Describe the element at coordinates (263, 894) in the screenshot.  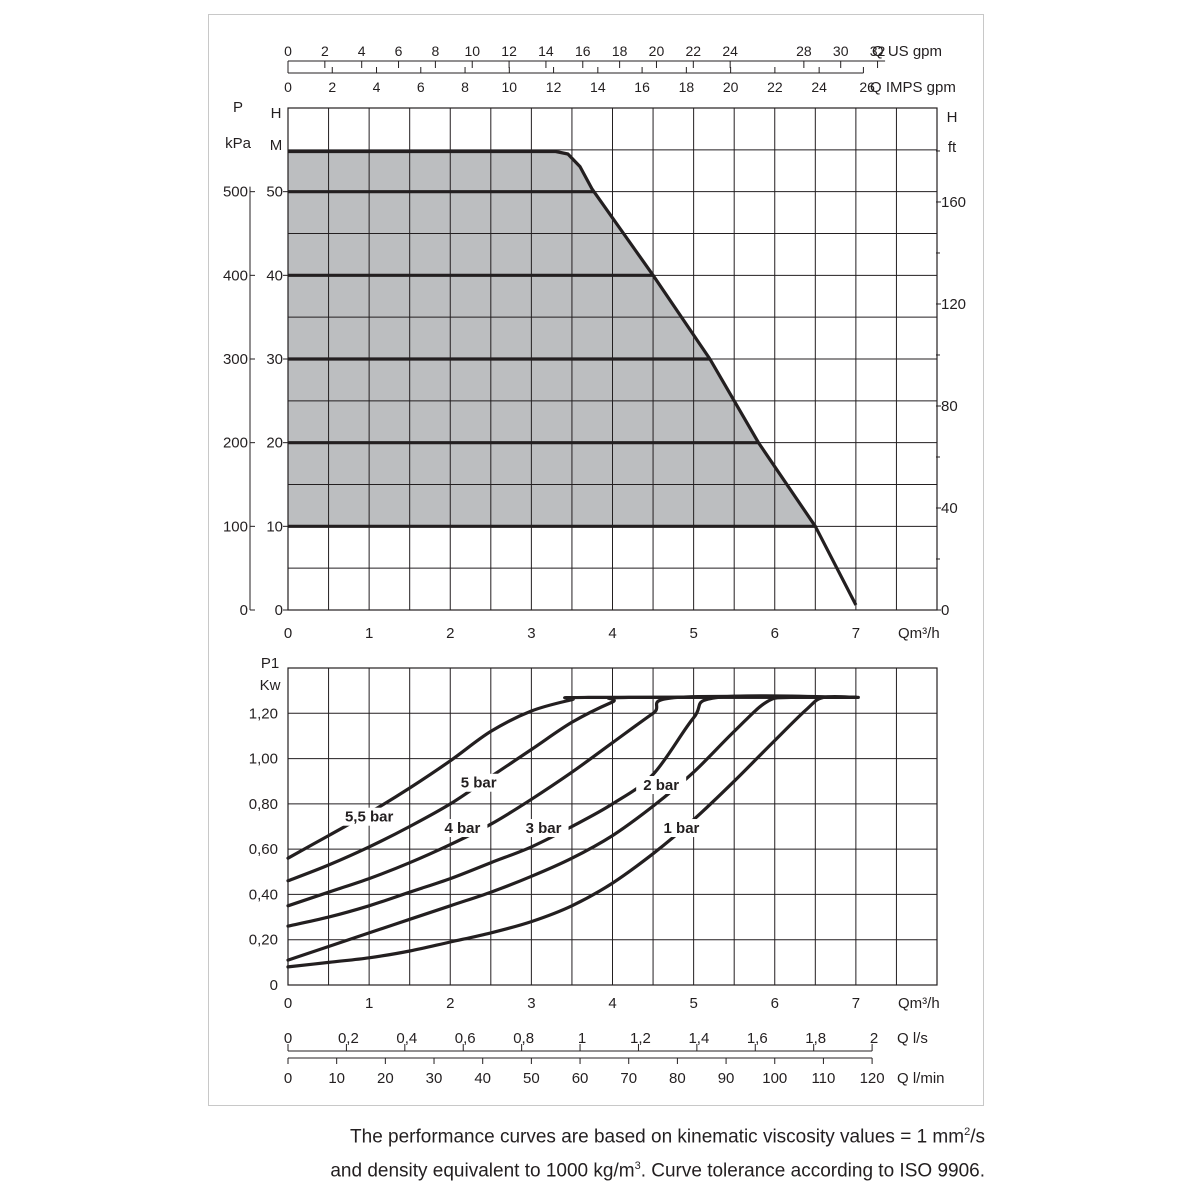
I see `tick-label-p1-0-40: 0,40` at that location.